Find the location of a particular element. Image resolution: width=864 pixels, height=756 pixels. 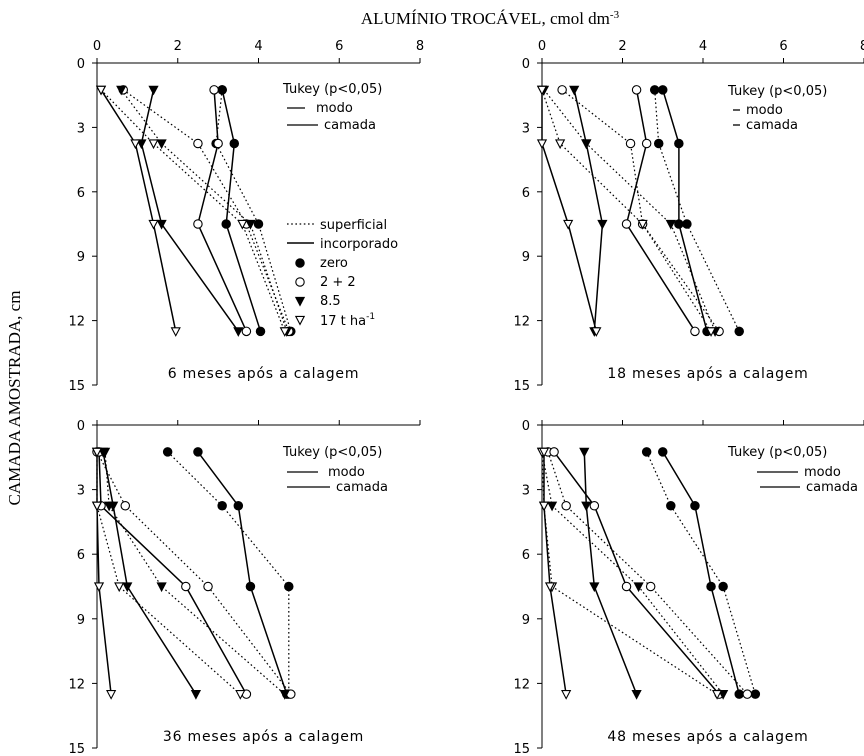

panel-title: 6 meses após a calagem is located at coordinates (264, 374).